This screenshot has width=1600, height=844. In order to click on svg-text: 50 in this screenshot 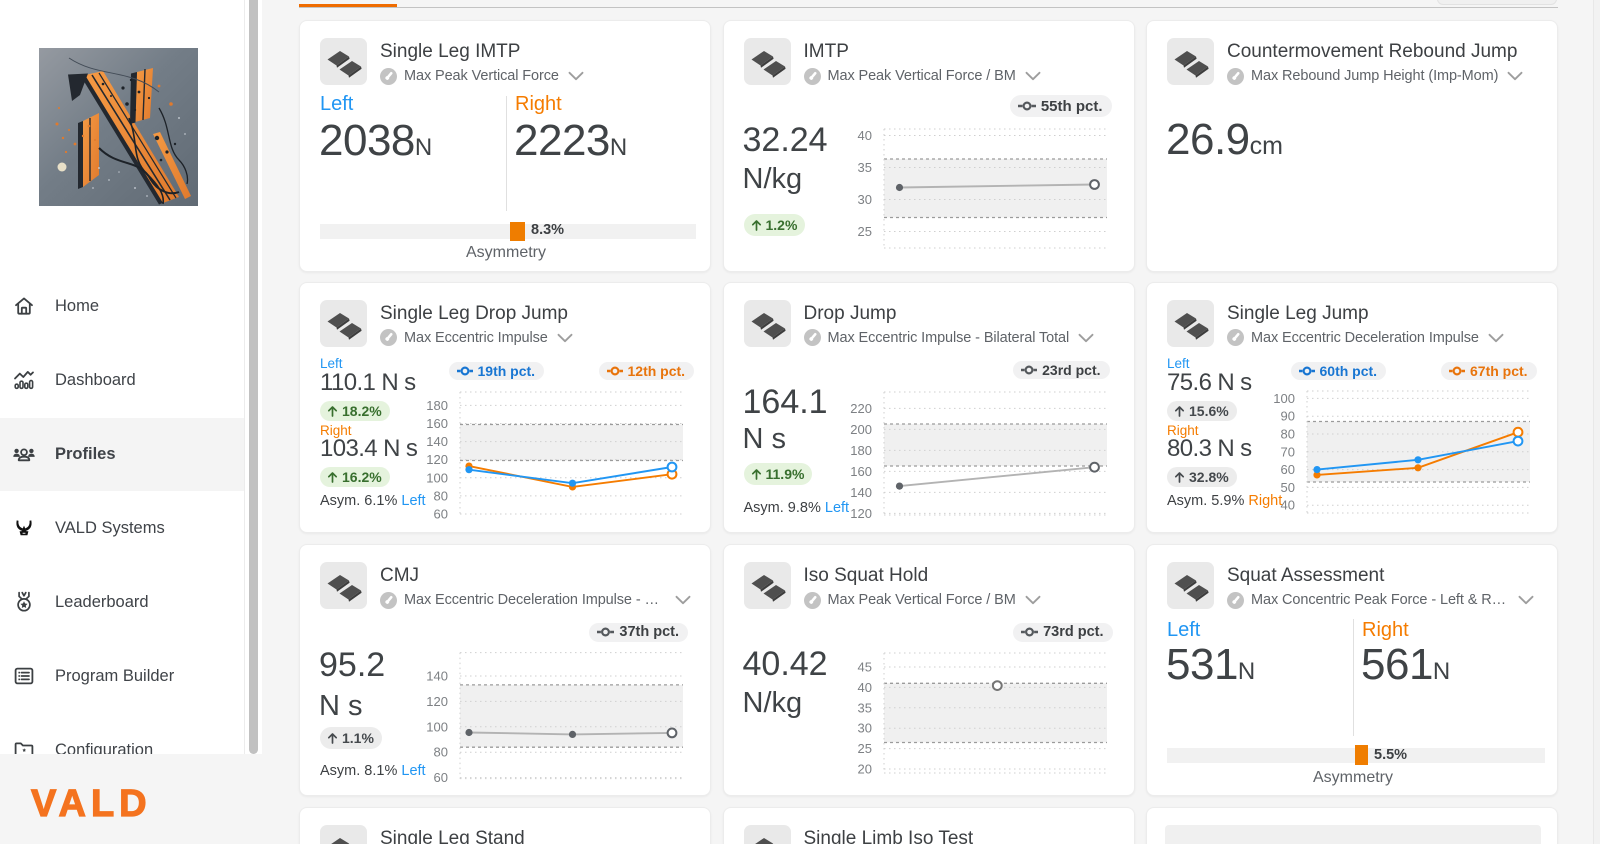, I will do `click(1288, 486)`.